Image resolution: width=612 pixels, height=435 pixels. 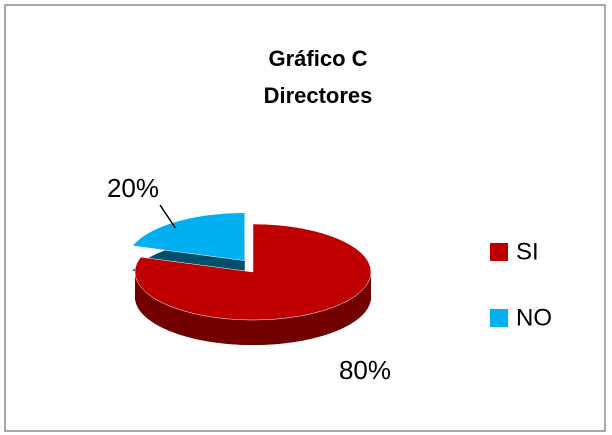 I want to click on leader-line, so click(x=168, y=216).